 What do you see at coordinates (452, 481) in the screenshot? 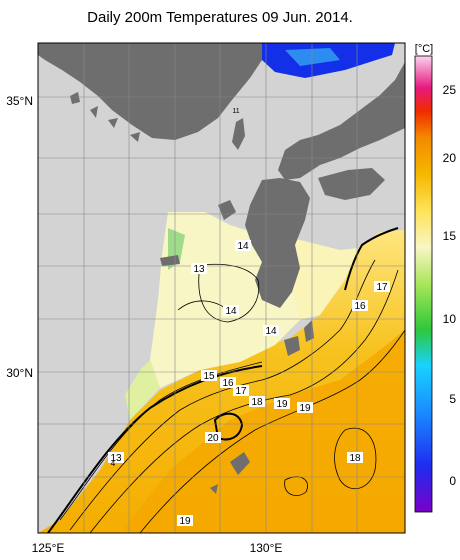
I see `colorbar-tick: 0` at bounding box center [452, 481].